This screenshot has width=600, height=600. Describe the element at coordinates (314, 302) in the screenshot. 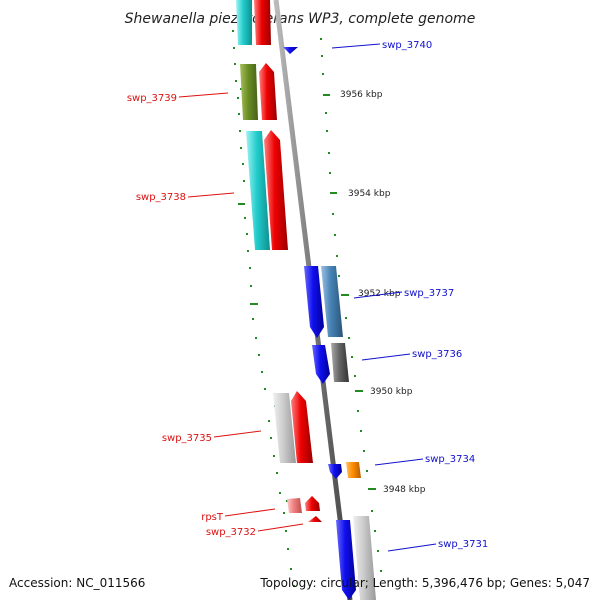

I see `gene-feature-swp-3737-a` at that location.